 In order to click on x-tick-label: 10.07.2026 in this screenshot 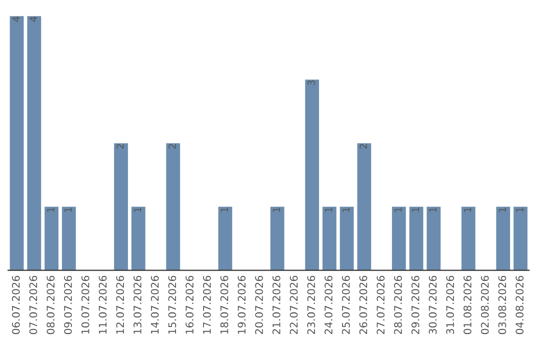, I will do `click(85, 305)`.